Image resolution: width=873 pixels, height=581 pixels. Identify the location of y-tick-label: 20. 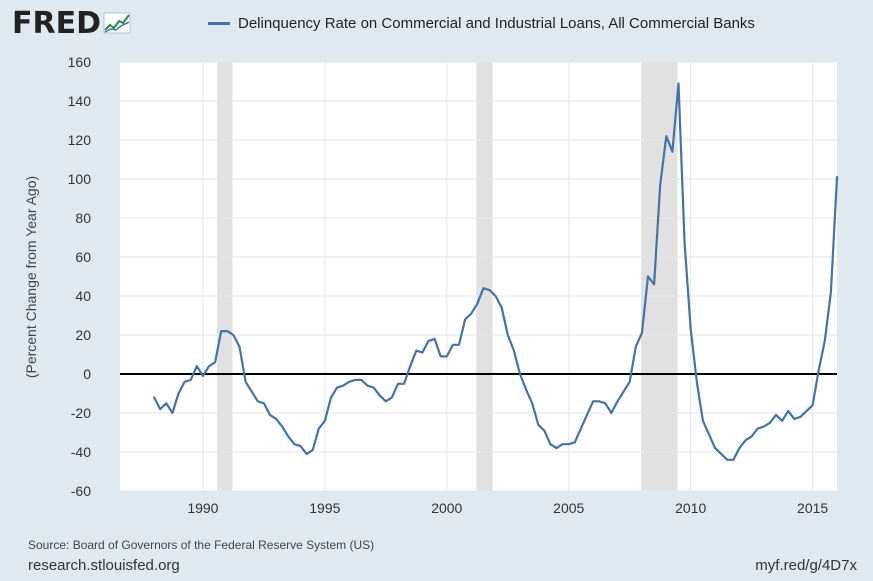
(83, 335).